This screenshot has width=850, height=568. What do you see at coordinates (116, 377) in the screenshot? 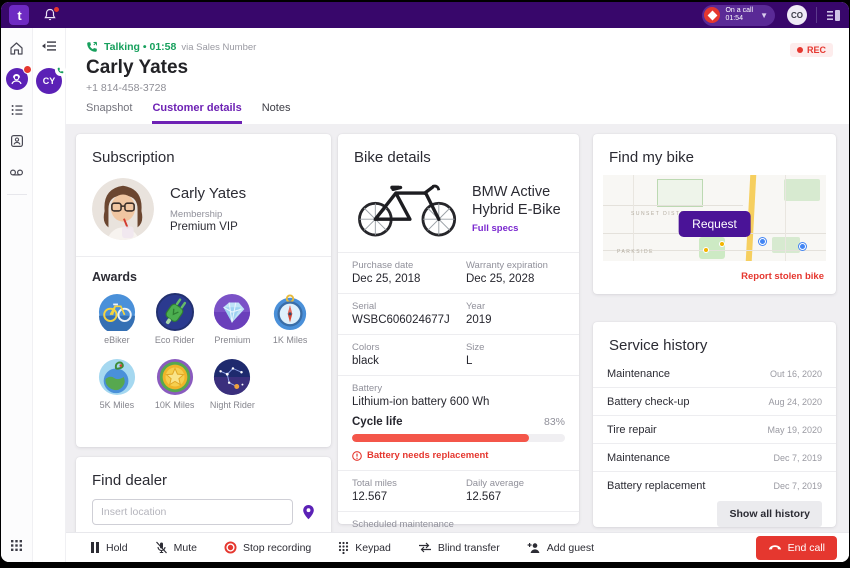
I see `earth-badge-icon` at bounding box center [116, 377].